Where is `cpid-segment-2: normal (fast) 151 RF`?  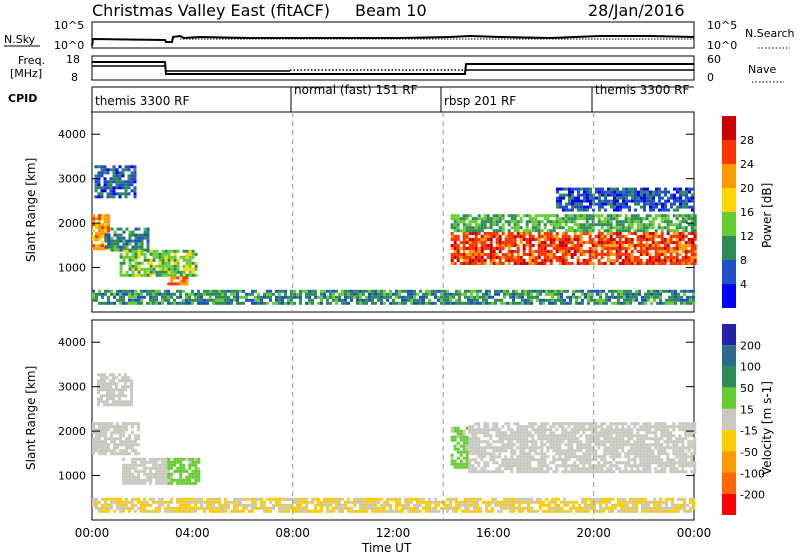
cpid-segment-2: normal (fast) 151 RF is located at coordinates (356, 90).